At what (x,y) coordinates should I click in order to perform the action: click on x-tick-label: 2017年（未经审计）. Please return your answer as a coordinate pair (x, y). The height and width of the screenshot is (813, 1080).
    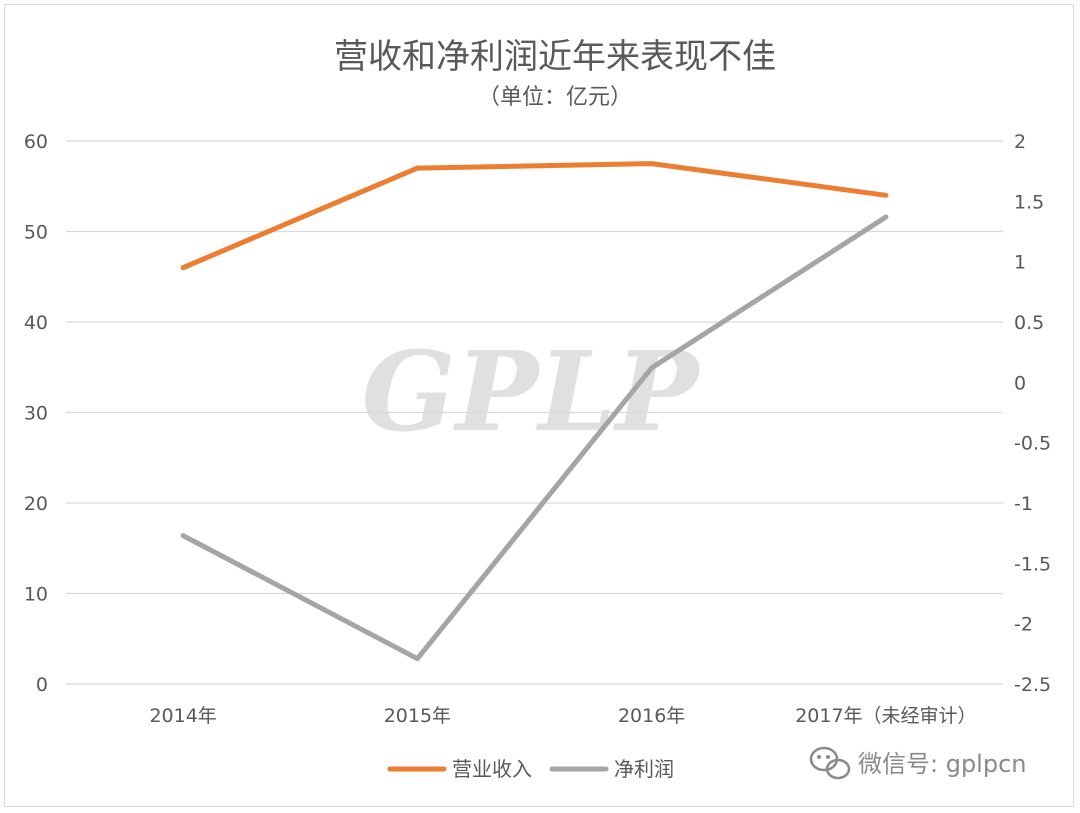
    Looking at the image, I should click on (885, 716).